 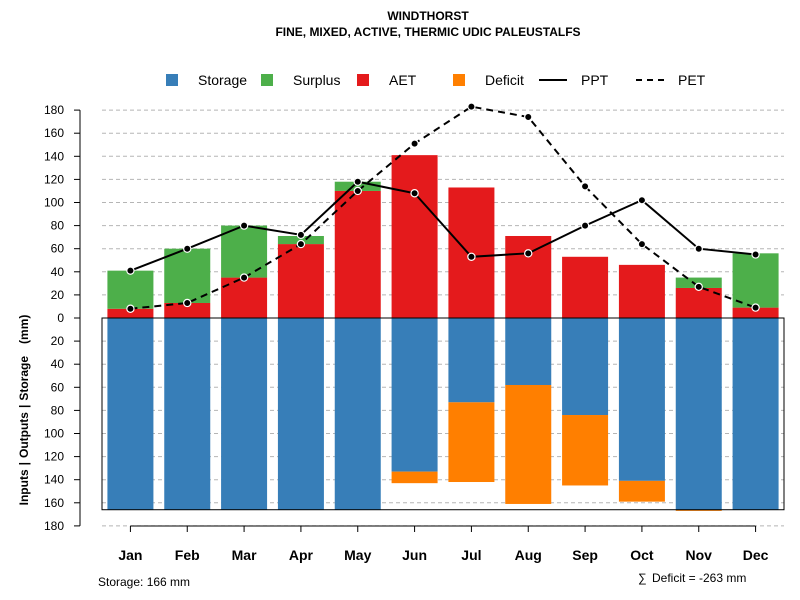 What do you see at coordinates (755, 414) in the screenshot?
I see `storage-bar-dec` at bounding box center [755, 414].